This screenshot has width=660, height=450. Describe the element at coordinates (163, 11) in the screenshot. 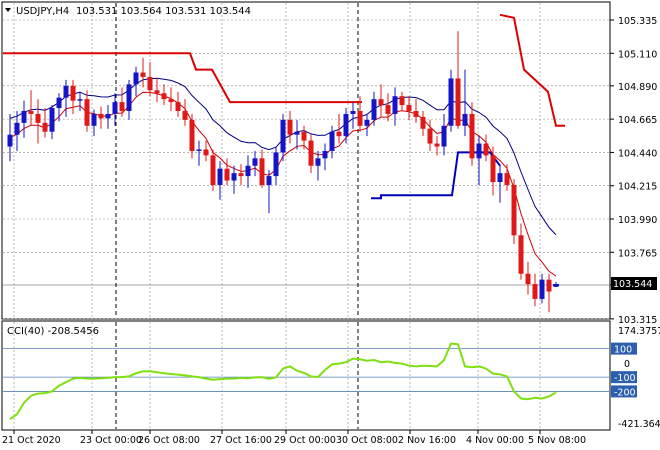

I see `ohlc-label: 103.531 103.564 103.531 103.544` at that location.